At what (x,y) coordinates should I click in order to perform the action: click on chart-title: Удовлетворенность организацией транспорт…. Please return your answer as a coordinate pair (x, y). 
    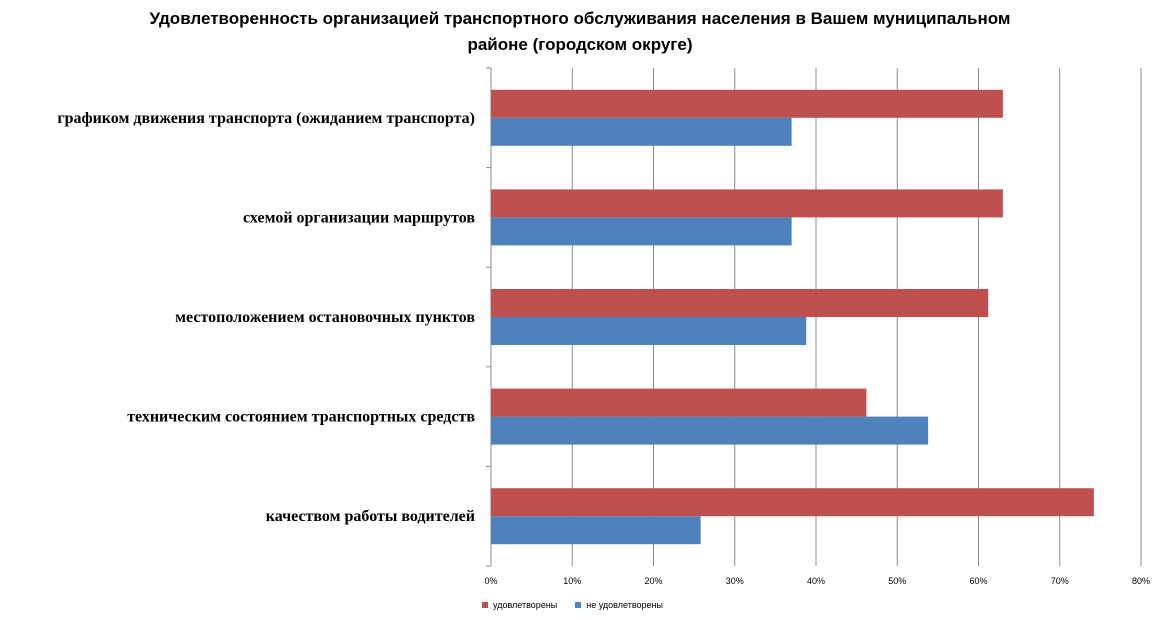
    Looking at the image, I should click on (580, 32).